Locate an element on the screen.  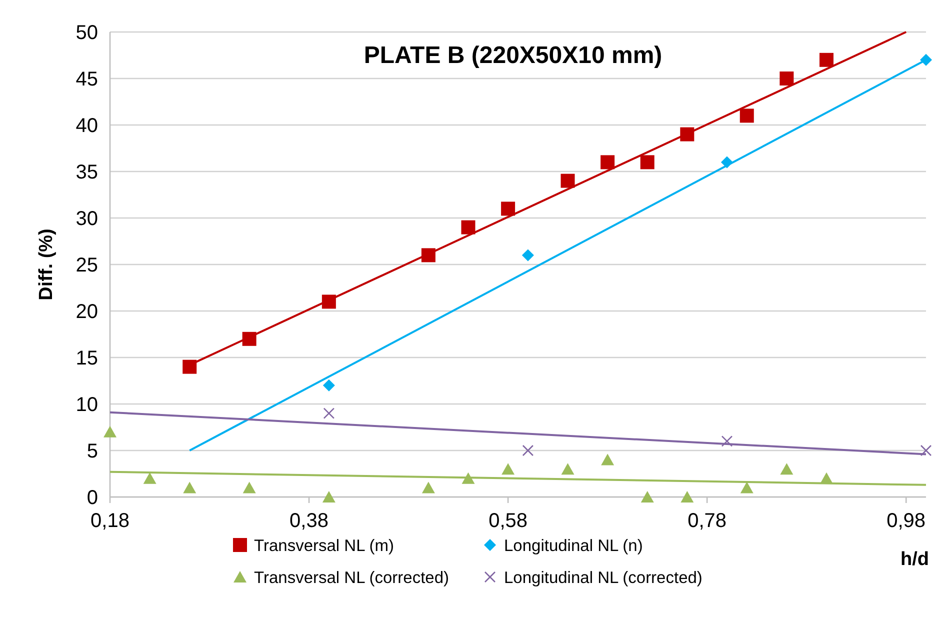
x-tick-label: 0,58 is located at coordinates (508, 521).